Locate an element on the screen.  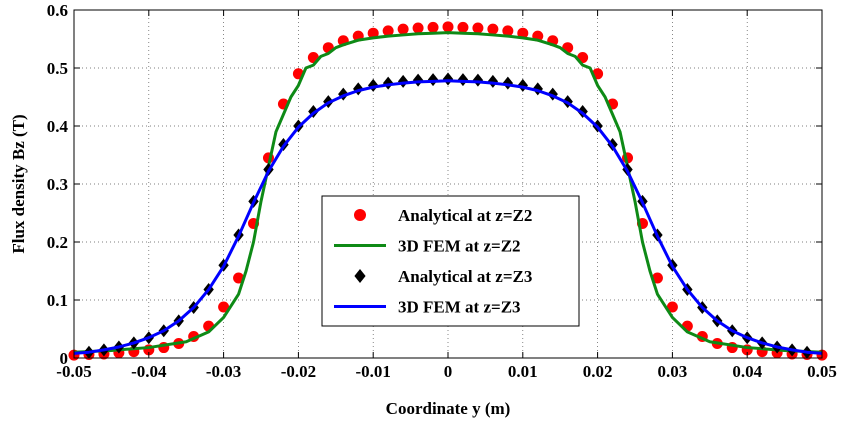
x-tick-label: -0.04 is located at coordinates (149, 371).